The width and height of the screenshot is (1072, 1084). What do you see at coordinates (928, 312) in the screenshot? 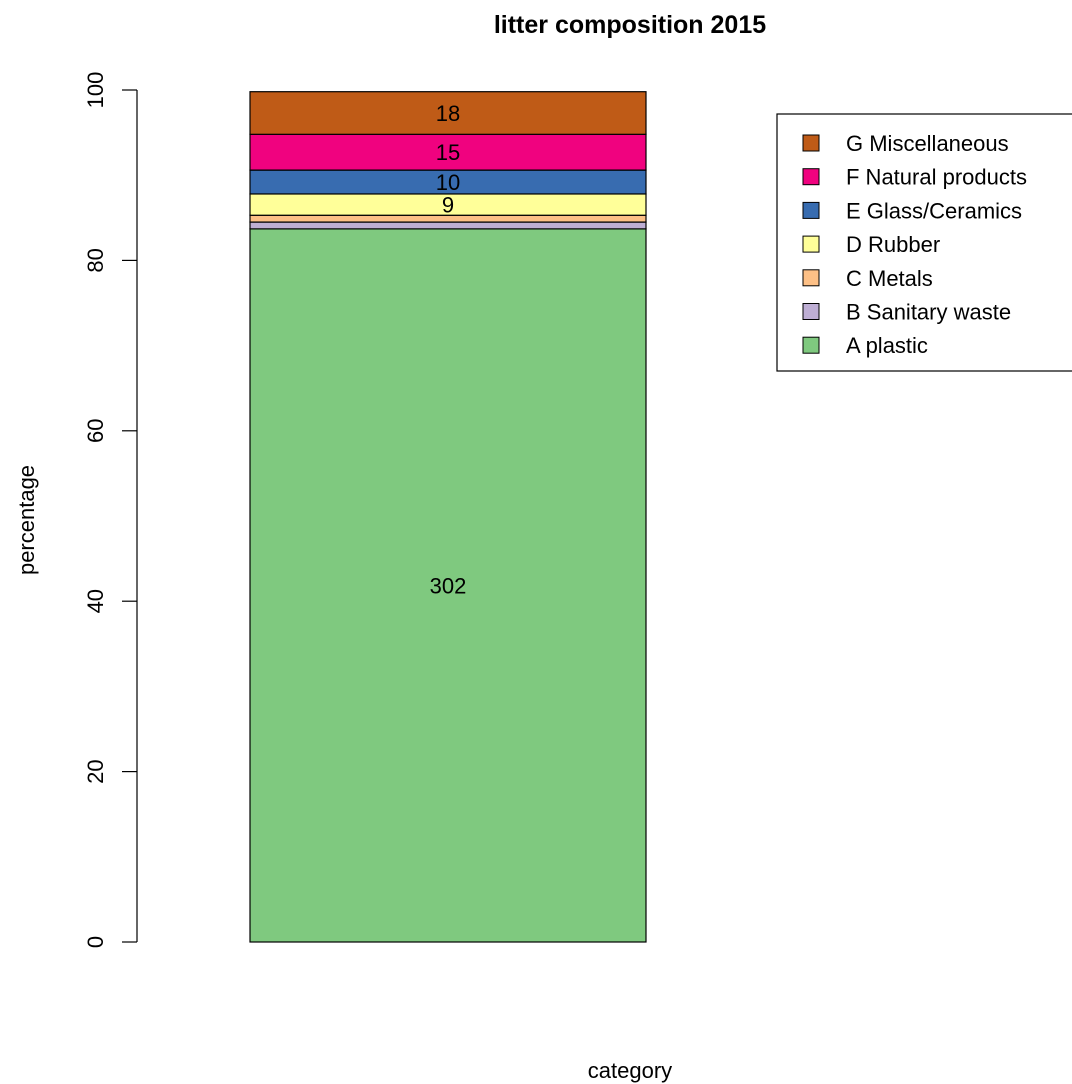
I see `legend-label: B Sanitary waste` at bounding box center [928, 312].